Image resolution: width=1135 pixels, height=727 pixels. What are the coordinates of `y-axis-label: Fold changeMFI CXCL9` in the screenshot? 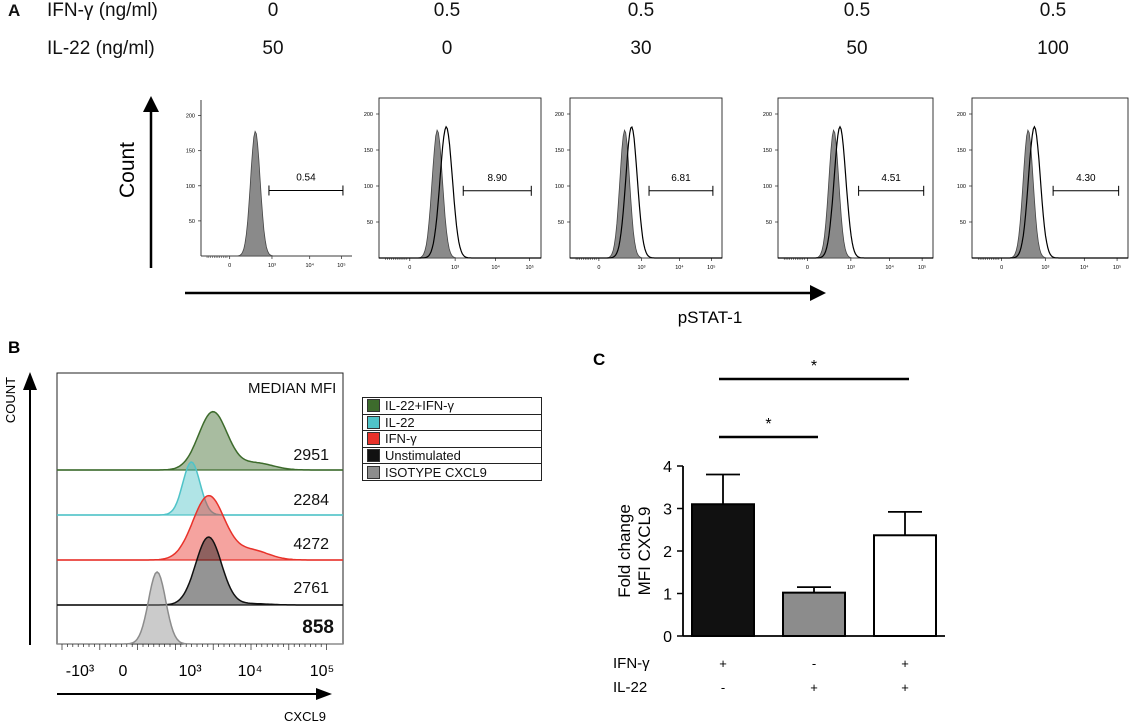 It's located at (634, 551).